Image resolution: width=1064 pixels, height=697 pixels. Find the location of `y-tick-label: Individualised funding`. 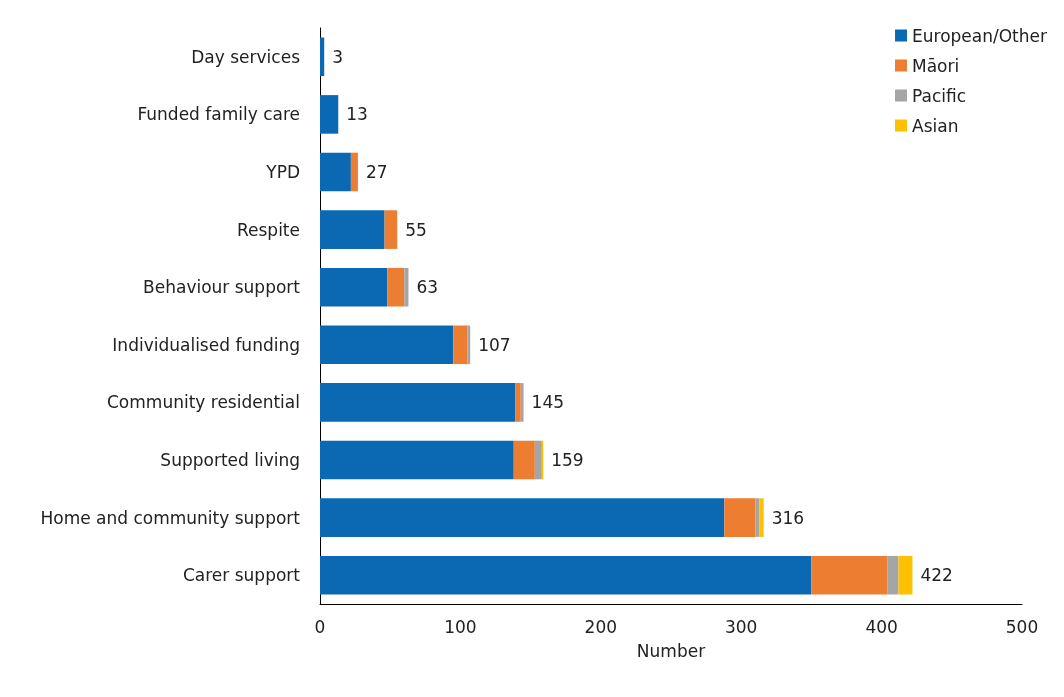

y-tick-label: Individualised funding is located at coordinates (206, 344).